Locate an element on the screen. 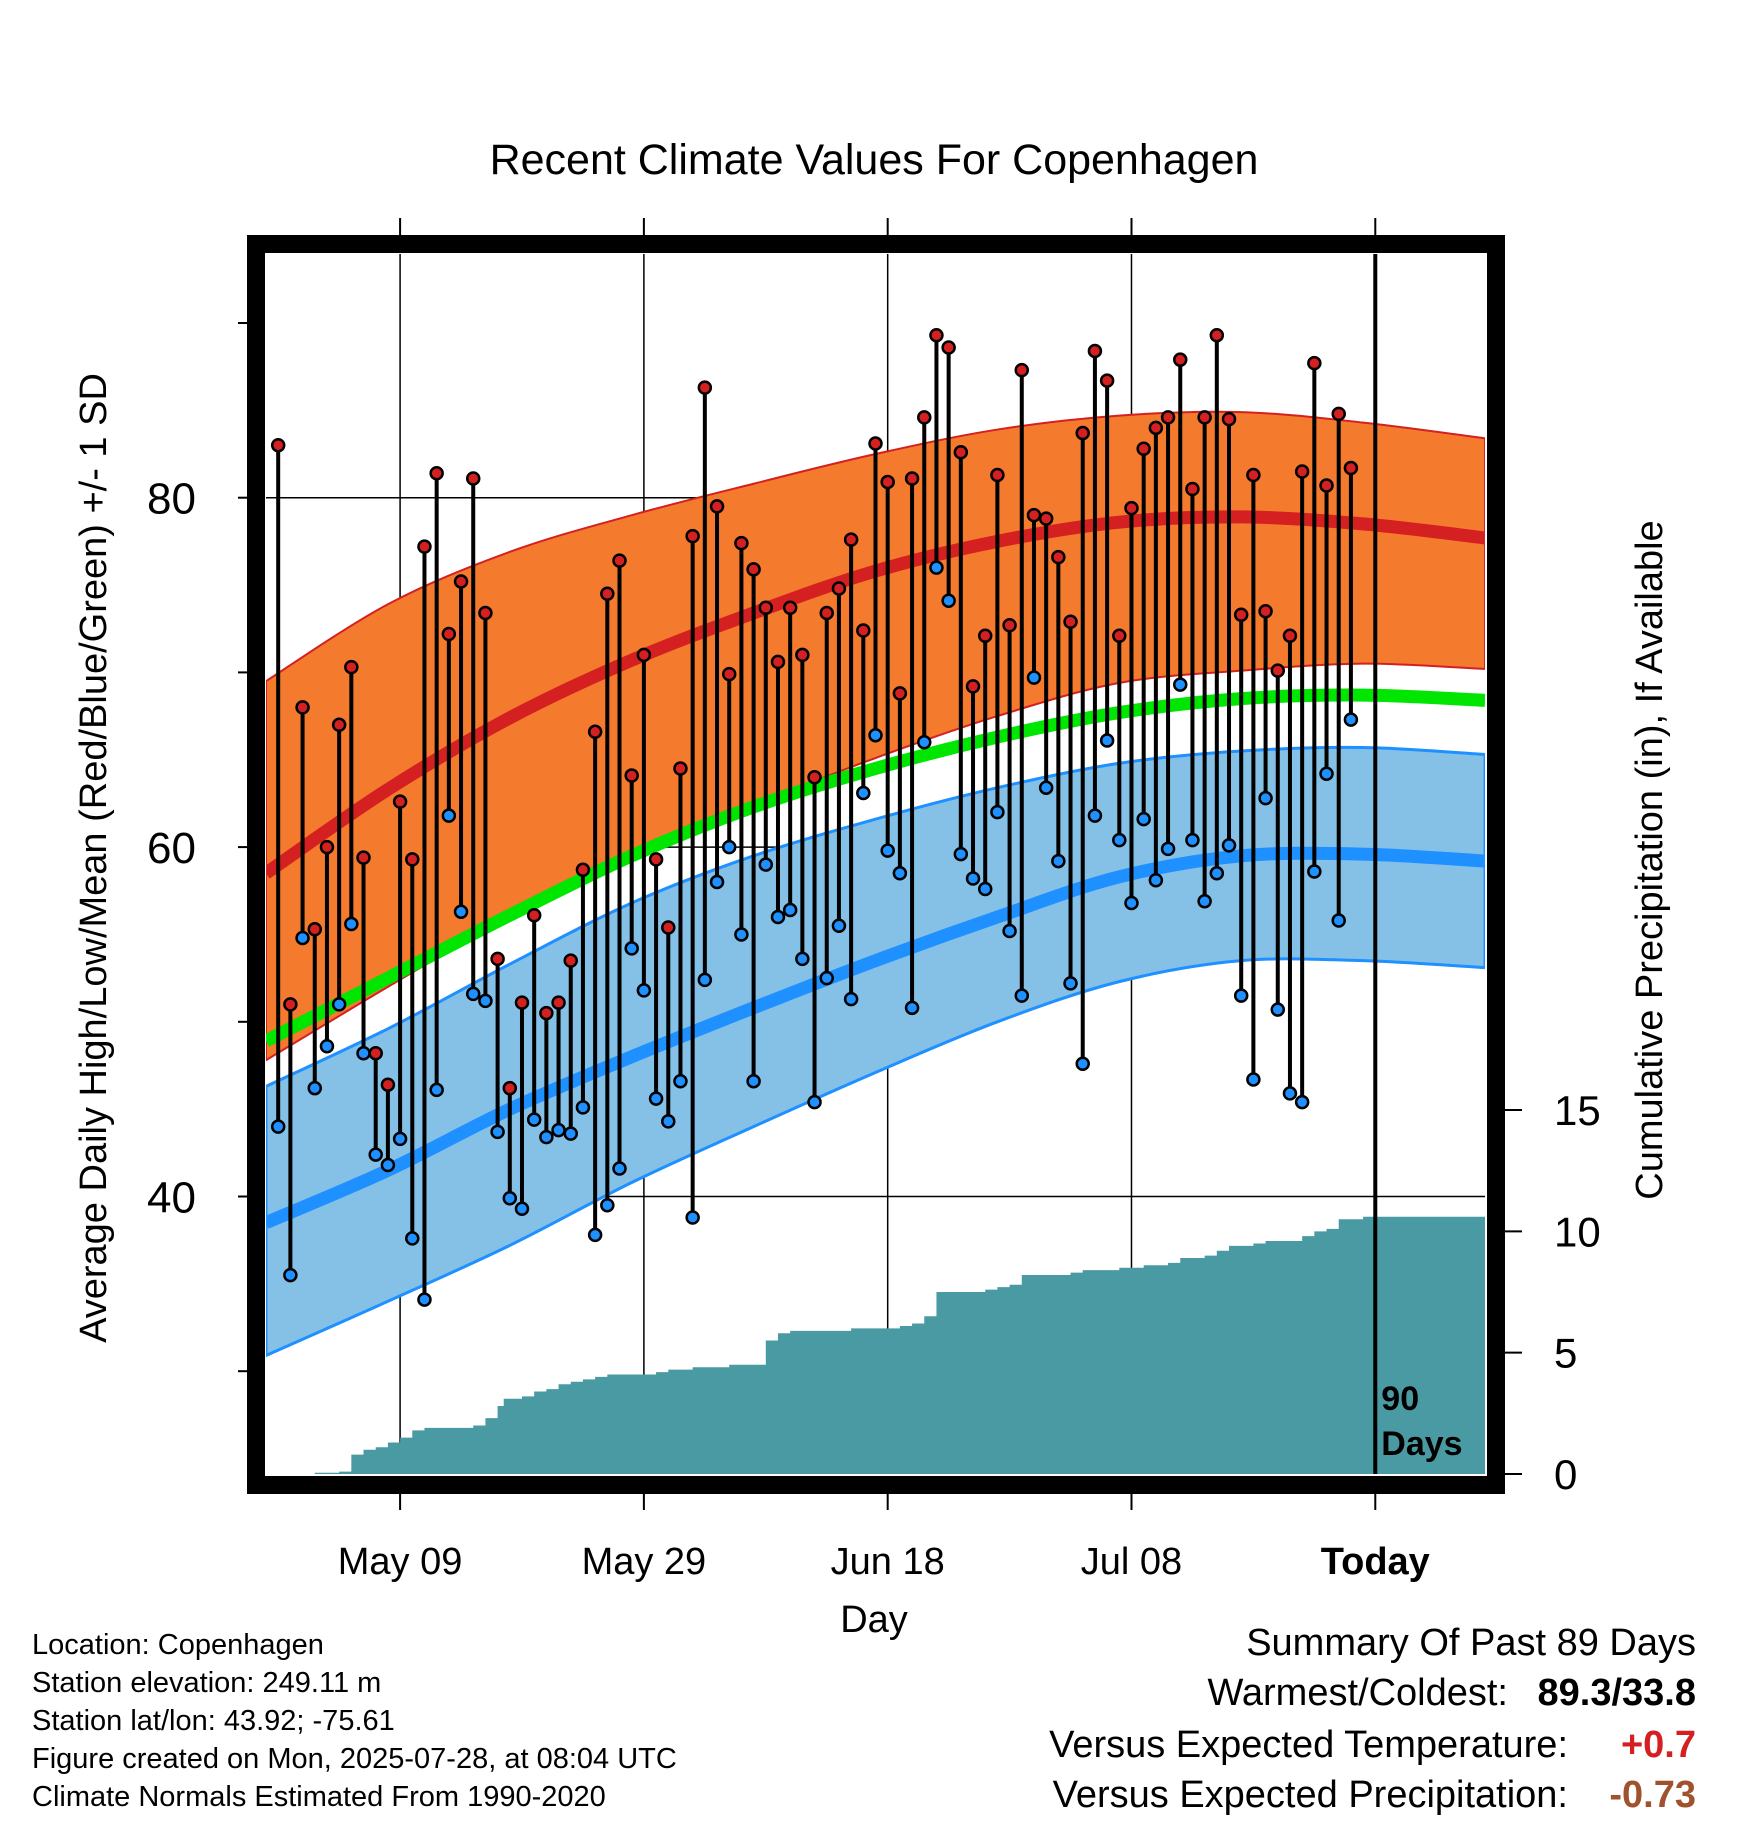  summary-heading: Summary Of Past 89 Days is located at coordinates (1471, 1643).